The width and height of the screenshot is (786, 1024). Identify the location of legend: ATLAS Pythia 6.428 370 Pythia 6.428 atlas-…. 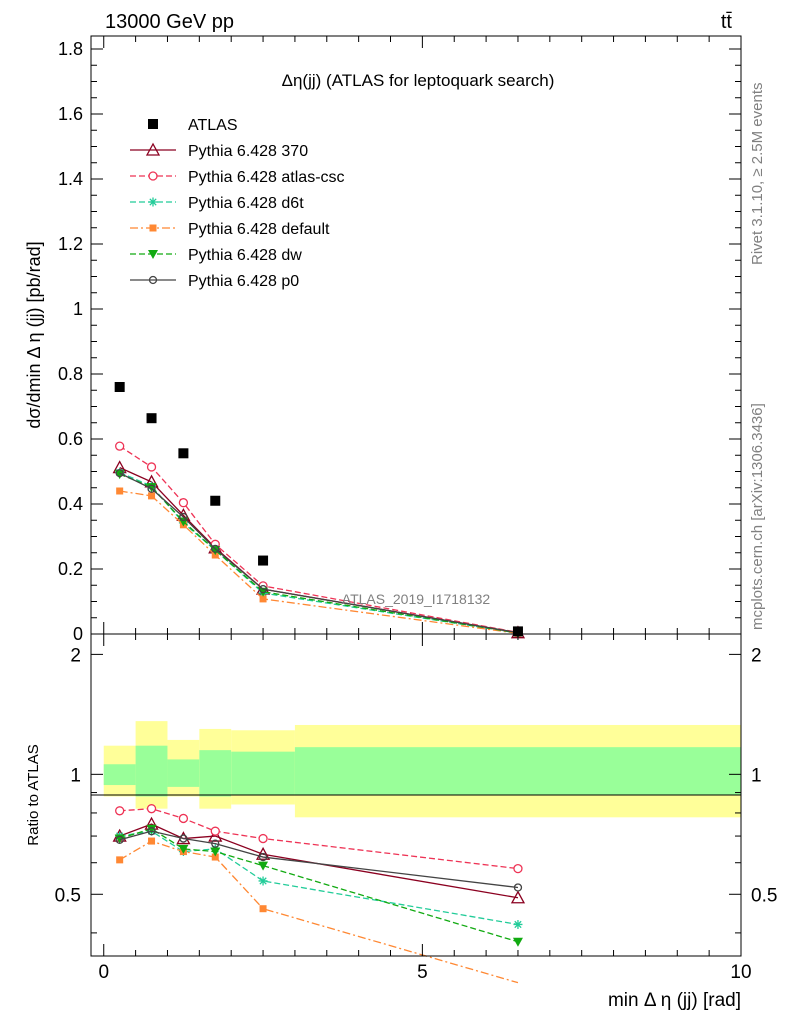
(237, 203).